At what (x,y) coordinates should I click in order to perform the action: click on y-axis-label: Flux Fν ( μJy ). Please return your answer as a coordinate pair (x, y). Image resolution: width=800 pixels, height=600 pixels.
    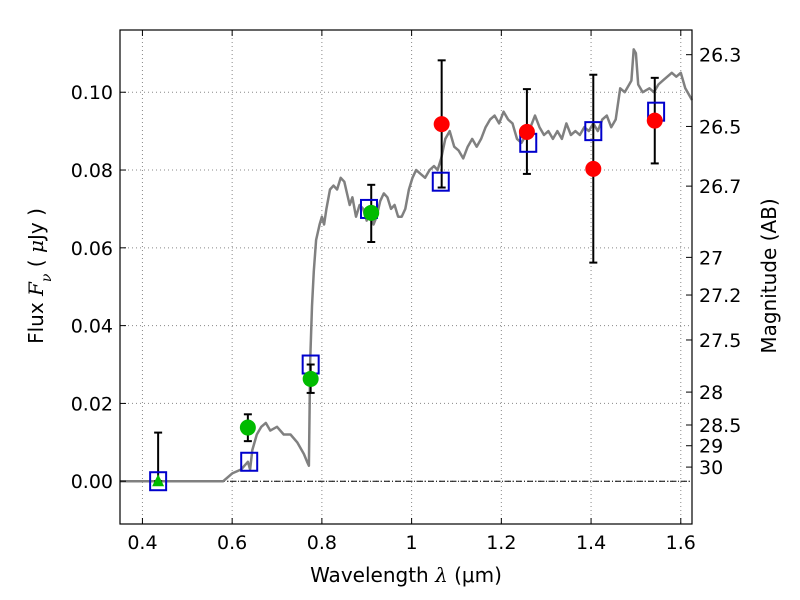
    Looking at the image, I should click on (39, 276).